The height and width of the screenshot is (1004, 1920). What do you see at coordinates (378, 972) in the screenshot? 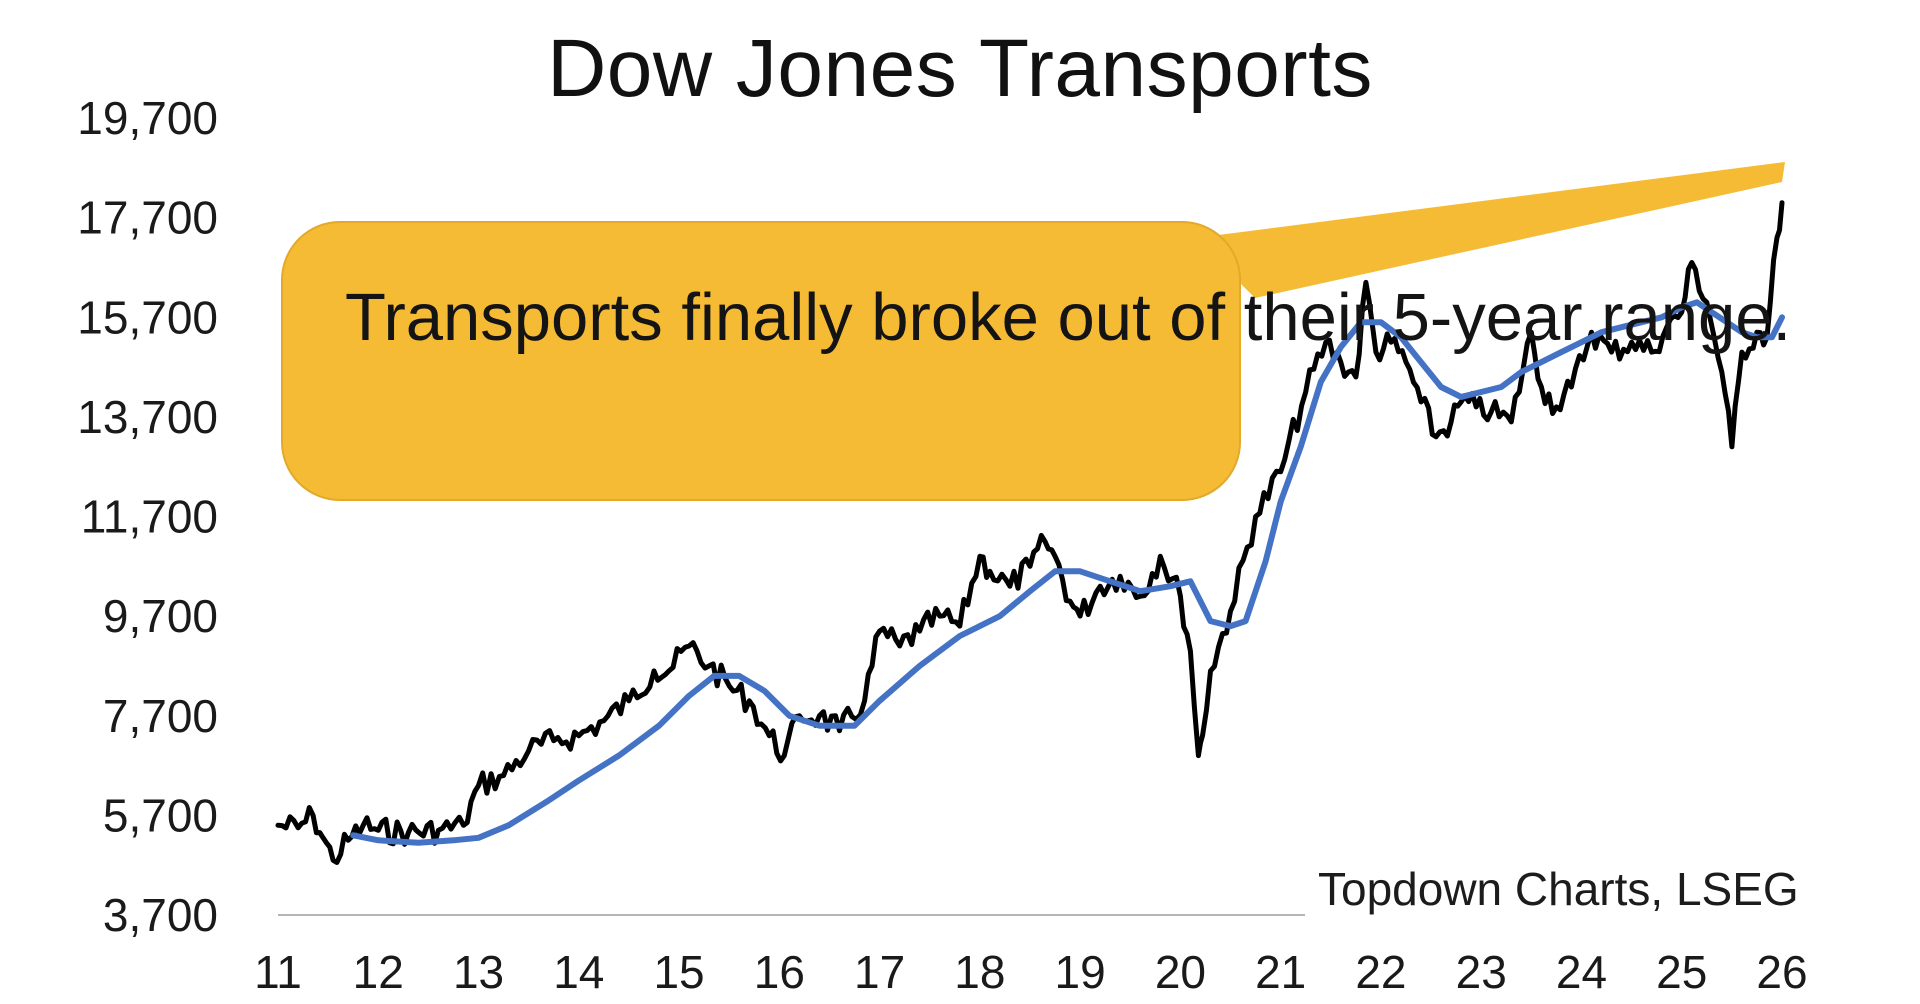
I see `x-tick-label: 12` at bounding box center [378, 972].